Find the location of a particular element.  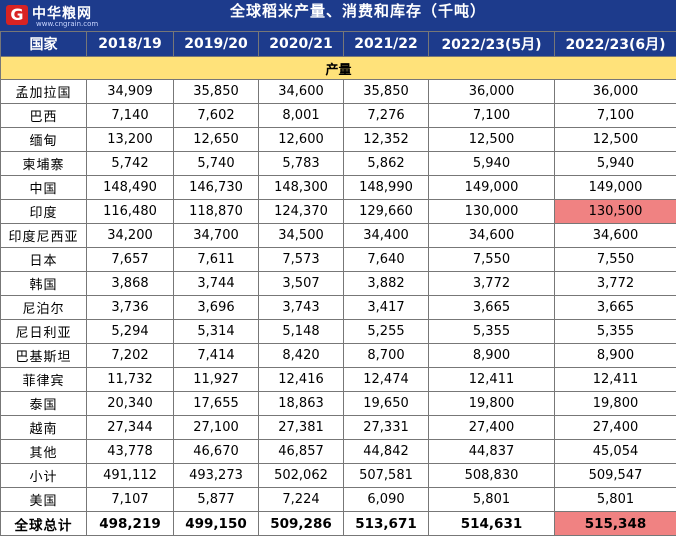

row-label: 日本 is located at coordinates (44, 260).